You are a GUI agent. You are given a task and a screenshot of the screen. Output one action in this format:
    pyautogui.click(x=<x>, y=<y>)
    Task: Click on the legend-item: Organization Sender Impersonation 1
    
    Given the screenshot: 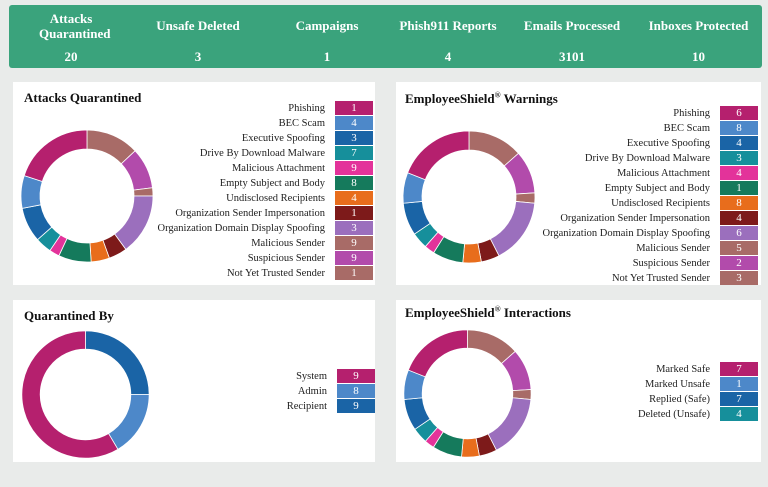 What is the action you would take?
    pyautogui.click(x=268, y=213)
    